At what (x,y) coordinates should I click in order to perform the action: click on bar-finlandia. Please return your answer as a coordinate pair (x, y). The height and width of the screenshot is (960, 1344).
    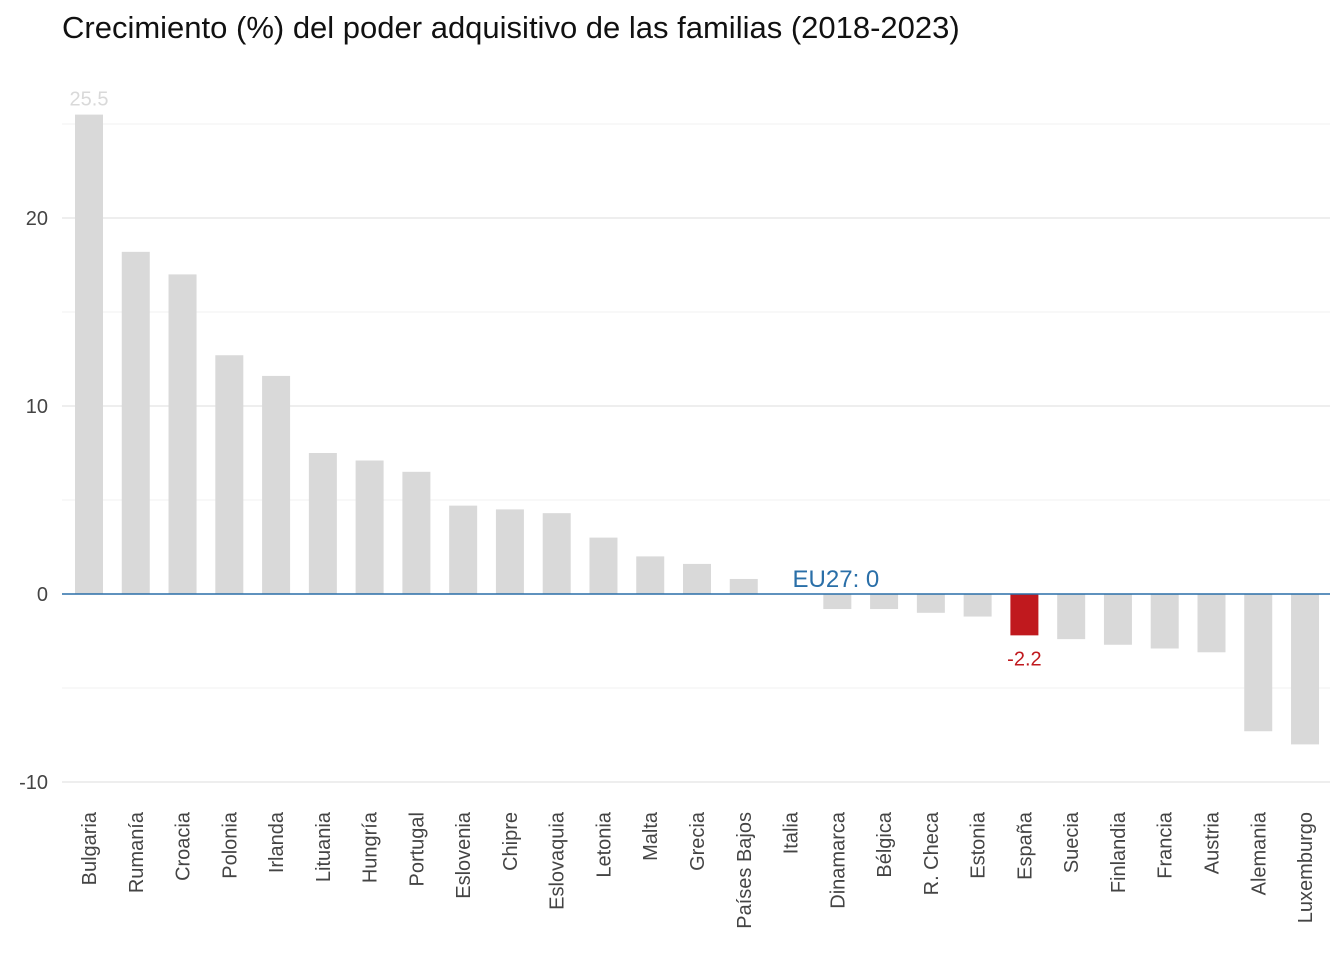
    Looking at the image, I should click on (1117, 619).